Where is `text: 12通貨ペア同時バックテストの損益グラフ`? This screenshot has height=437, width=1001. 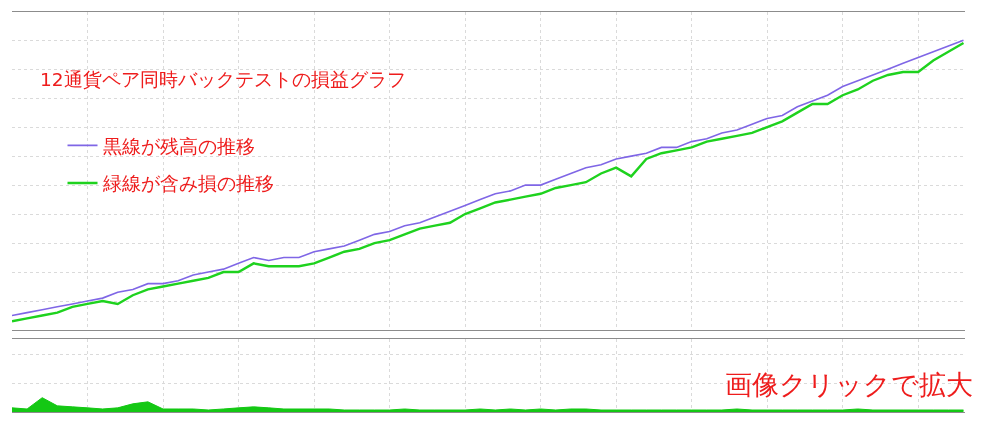
text: 12通貨ペア同時バックテストの損益グラフ is located at coordinates (223, 80).